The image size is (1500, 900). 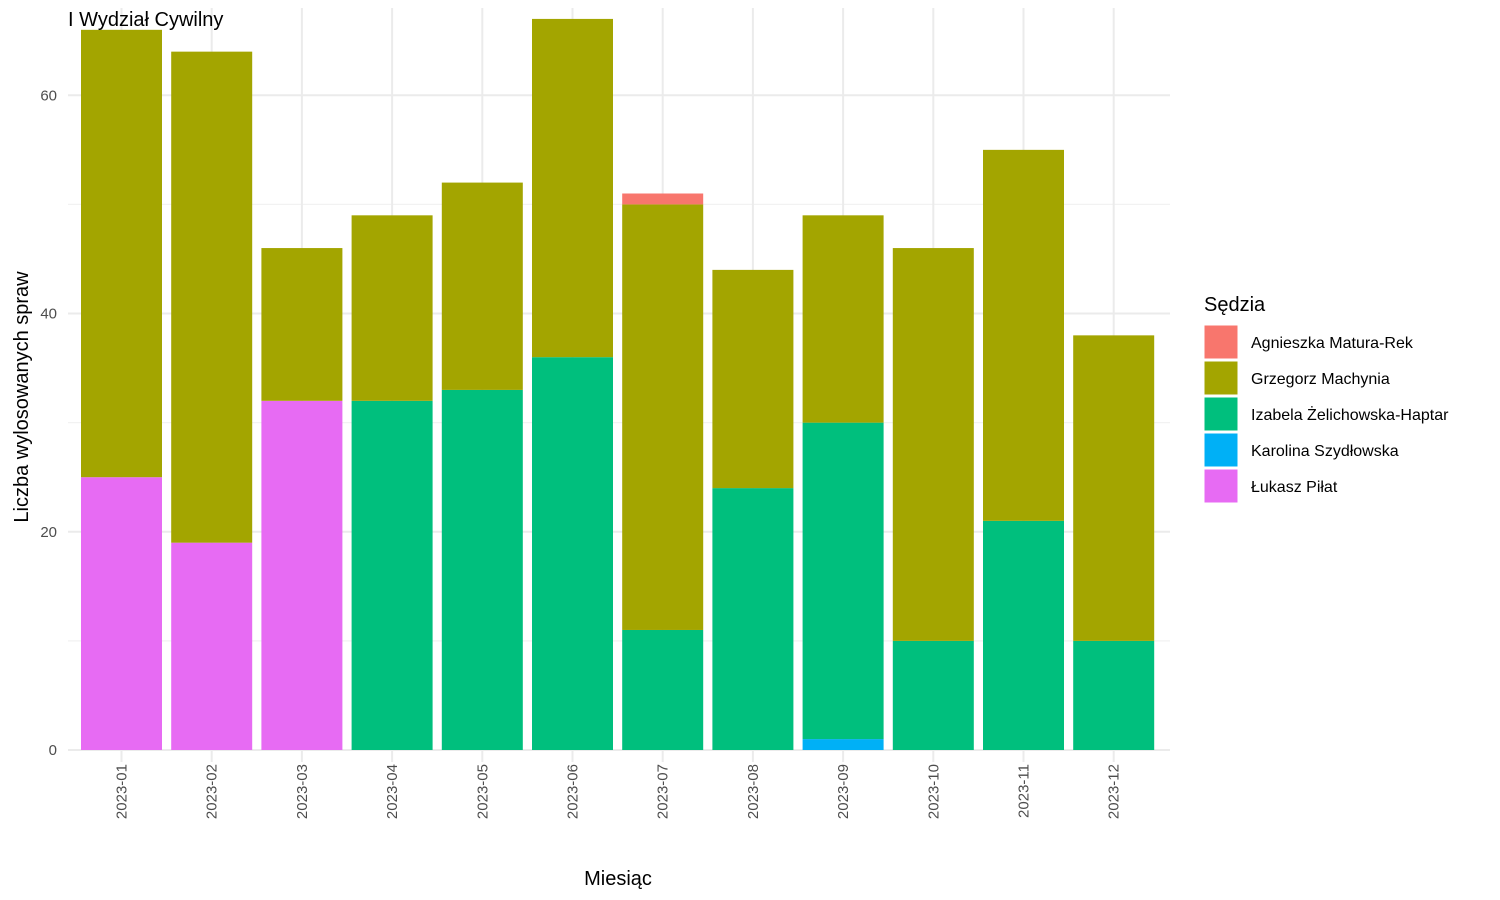 I want to click on x-tick-label: 2023-05, so click(x=482, y=791).